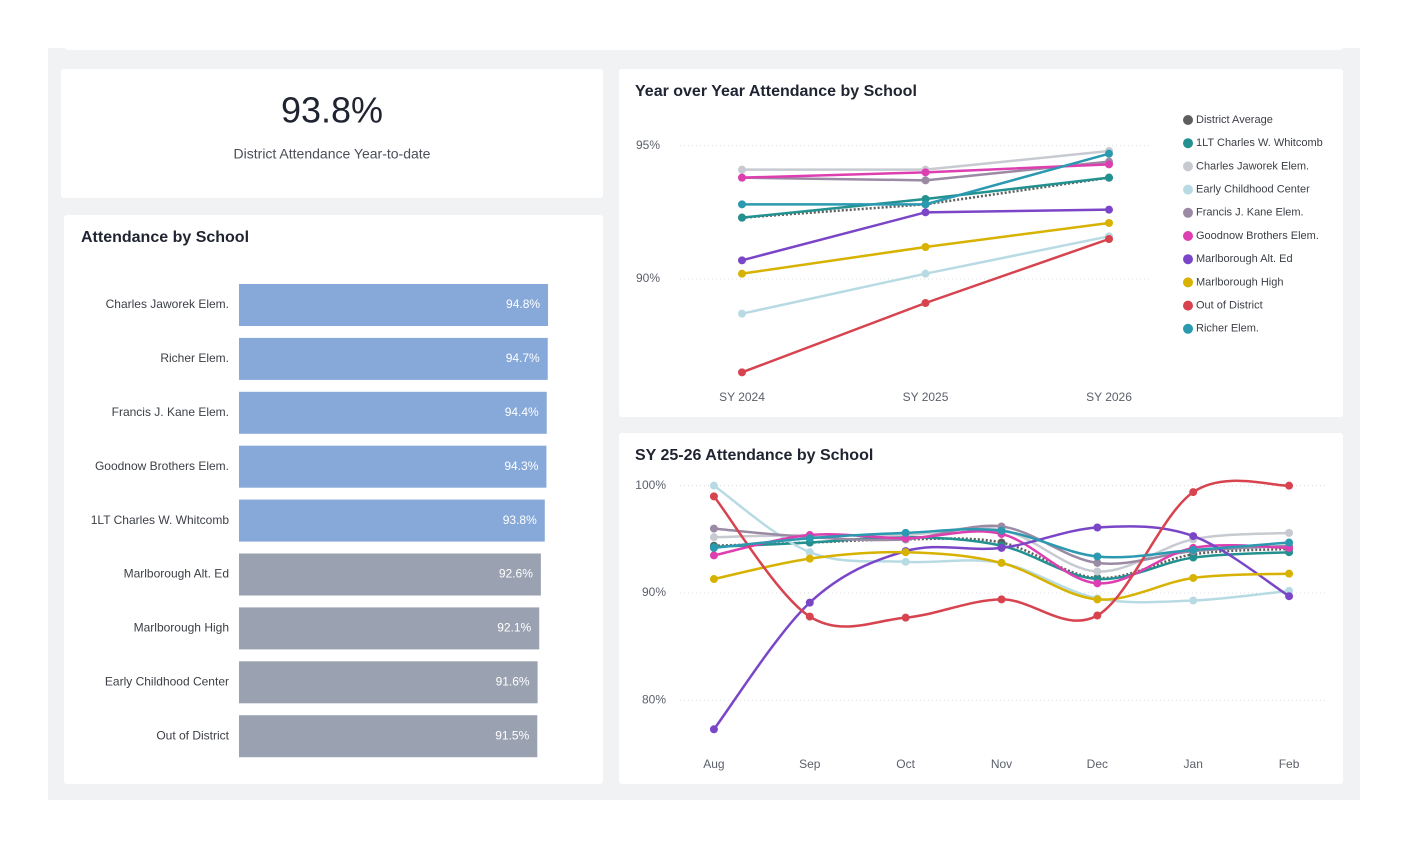  I want to click on category-label: Goodnow Brothers Elem., so click(162, 466).